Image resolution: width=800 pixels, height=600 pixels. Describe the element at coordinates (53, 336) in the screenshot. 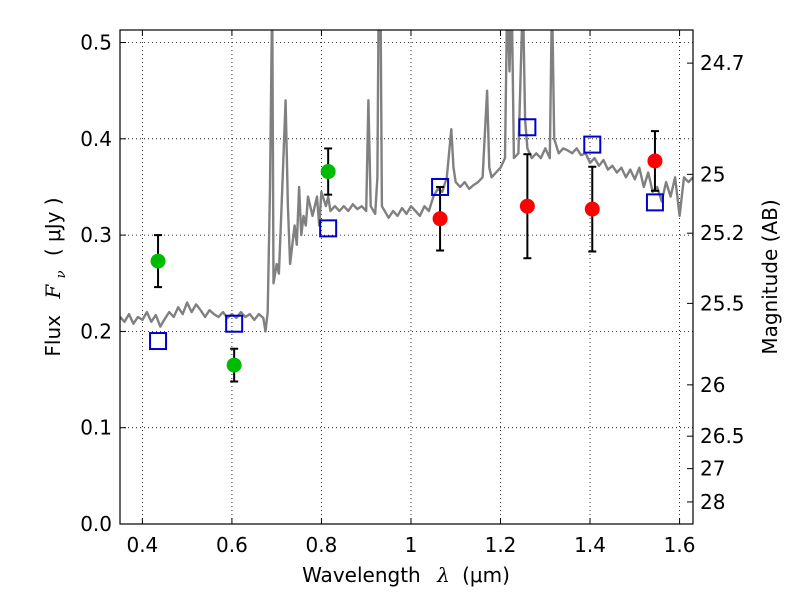

I see `y-axis-label-prefix: Flux` at that location.